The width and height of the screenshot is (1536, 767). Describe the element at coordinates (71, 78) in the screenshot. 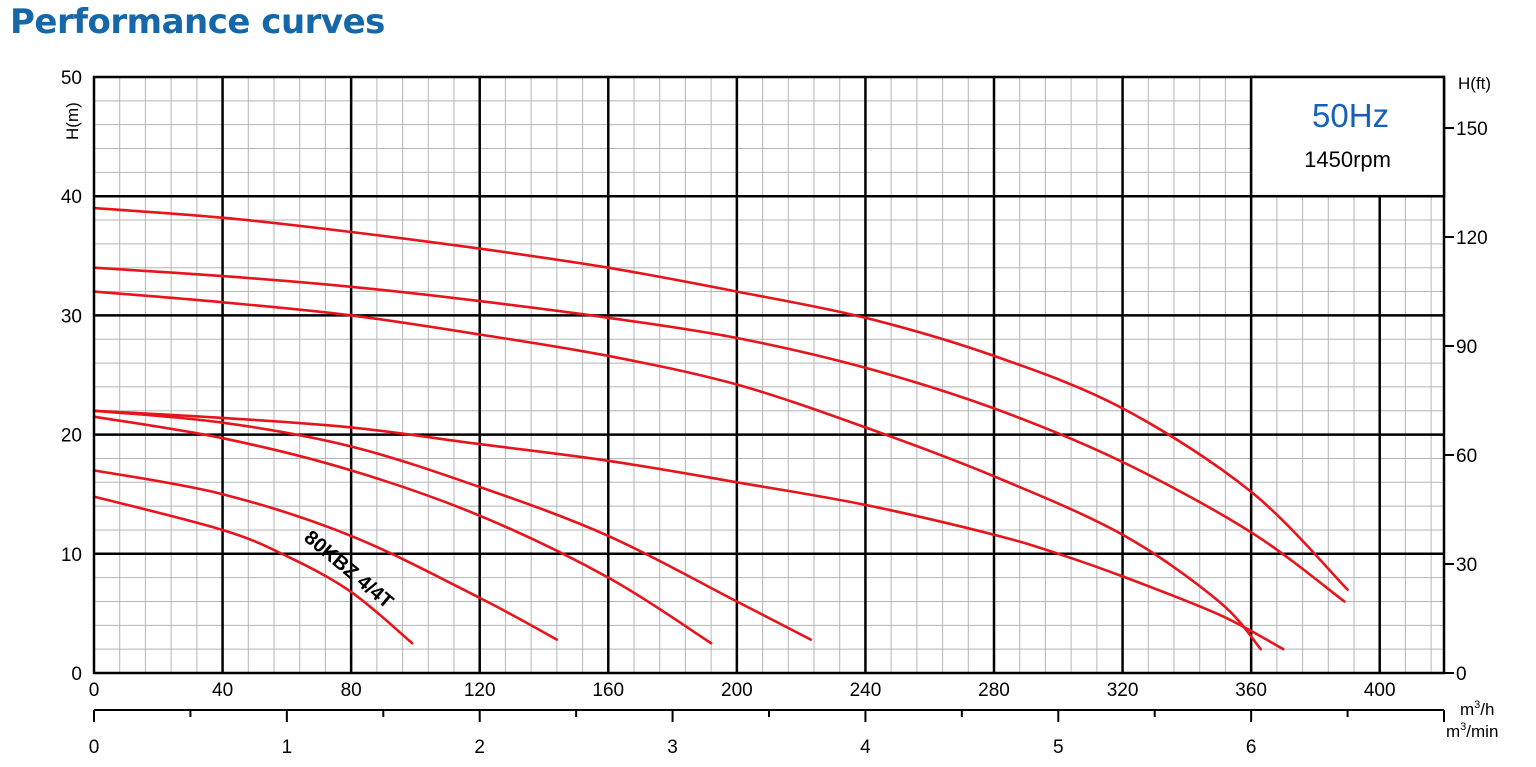

I see `y-left-tick-label: 50` at that location.